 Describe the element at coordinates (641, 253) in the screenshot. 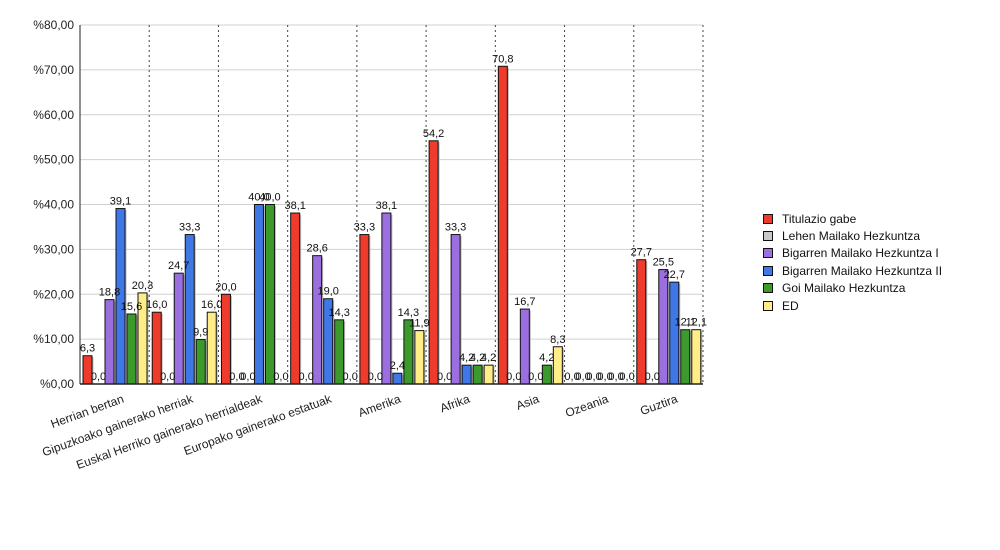

I see `data-label: 27,7` at that location.